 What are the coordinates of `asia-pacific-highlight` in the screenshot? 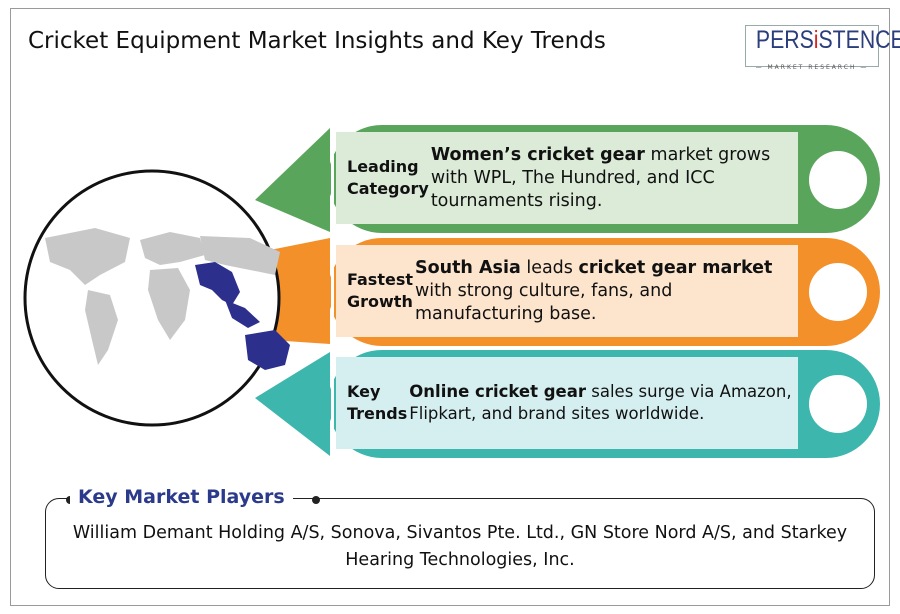 It's located at (242, 316).